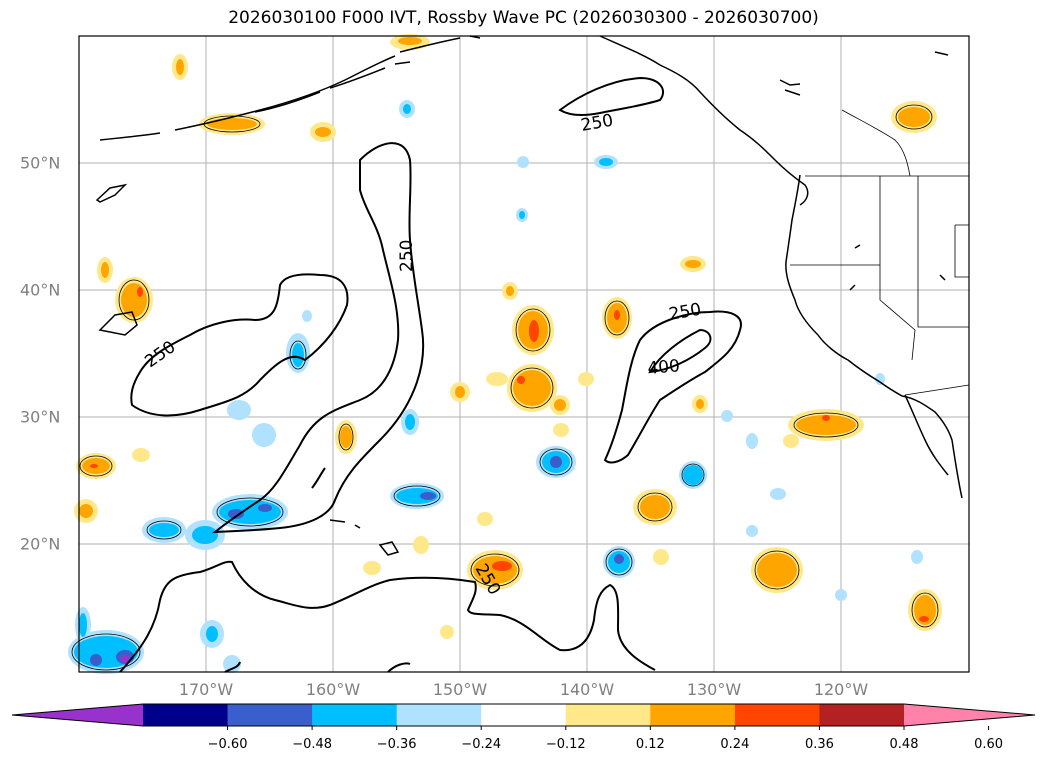 The height and width of the screenshot is (765, 1047). Describe the element at coordinates (460, 689) in the screenshot. I see `longitude-label: 150°W` at that location.